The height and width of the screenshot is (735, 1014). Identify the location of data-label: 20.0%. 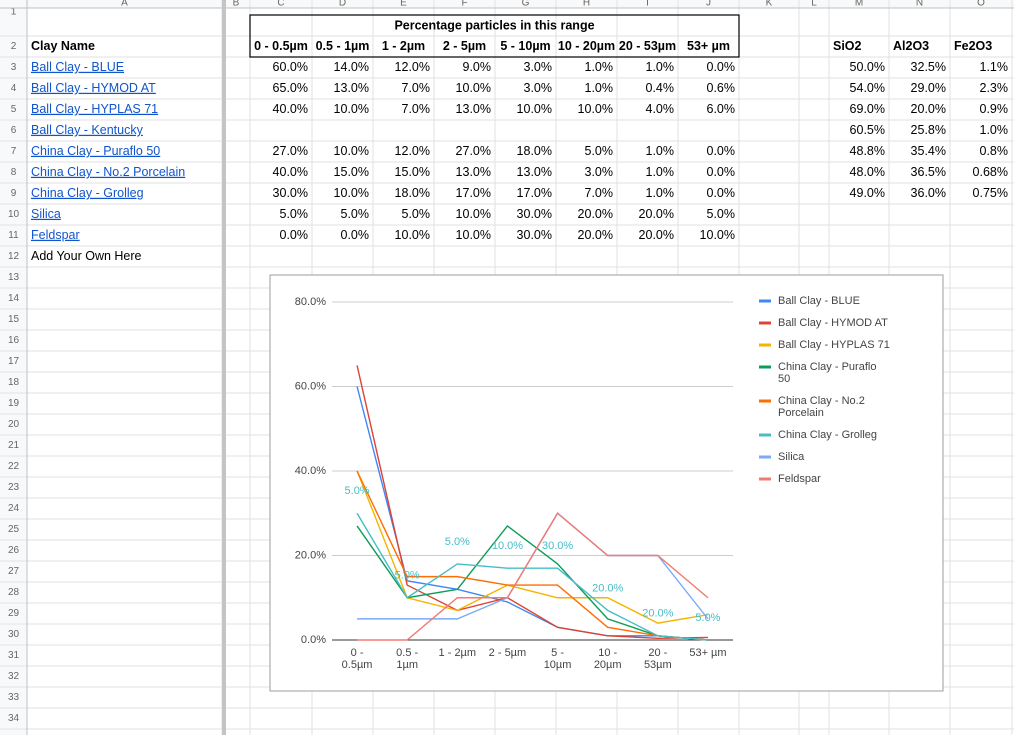
(657, 614).